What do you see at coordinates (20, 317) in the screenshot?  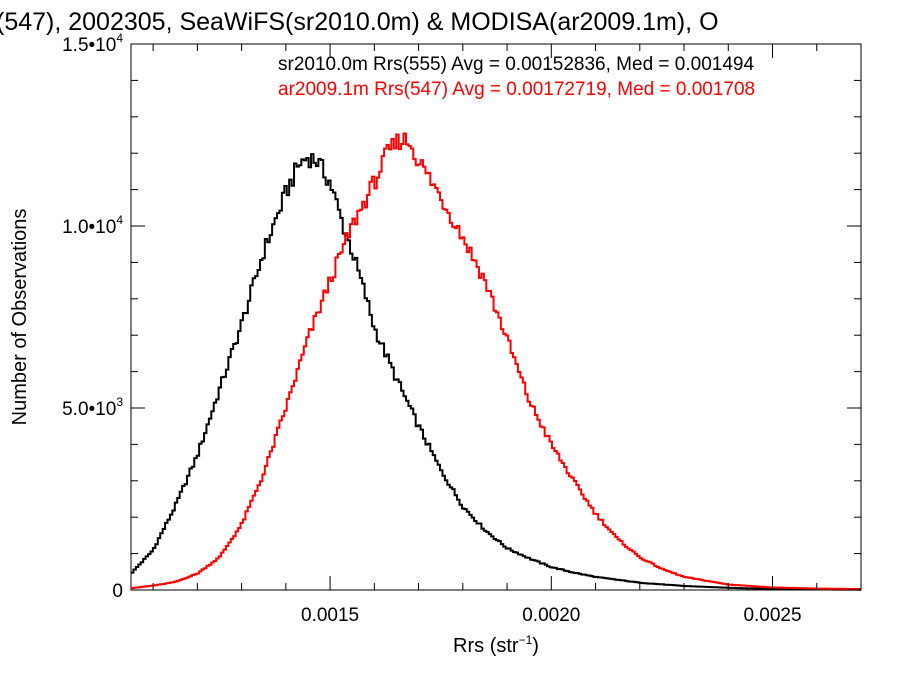 I see `y-axis-label: Number of Observations` at bounding box center [20, 317].